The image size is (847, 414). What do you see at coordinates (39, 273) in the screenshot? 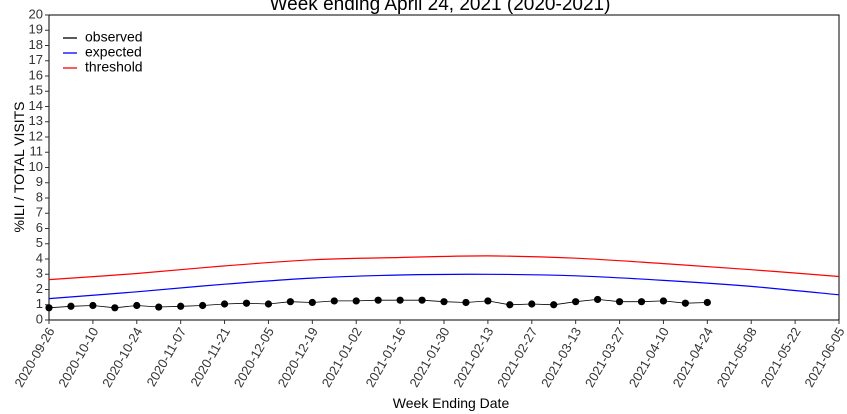
I see `y-tick-label: 3` at bounding box center [39, 273].